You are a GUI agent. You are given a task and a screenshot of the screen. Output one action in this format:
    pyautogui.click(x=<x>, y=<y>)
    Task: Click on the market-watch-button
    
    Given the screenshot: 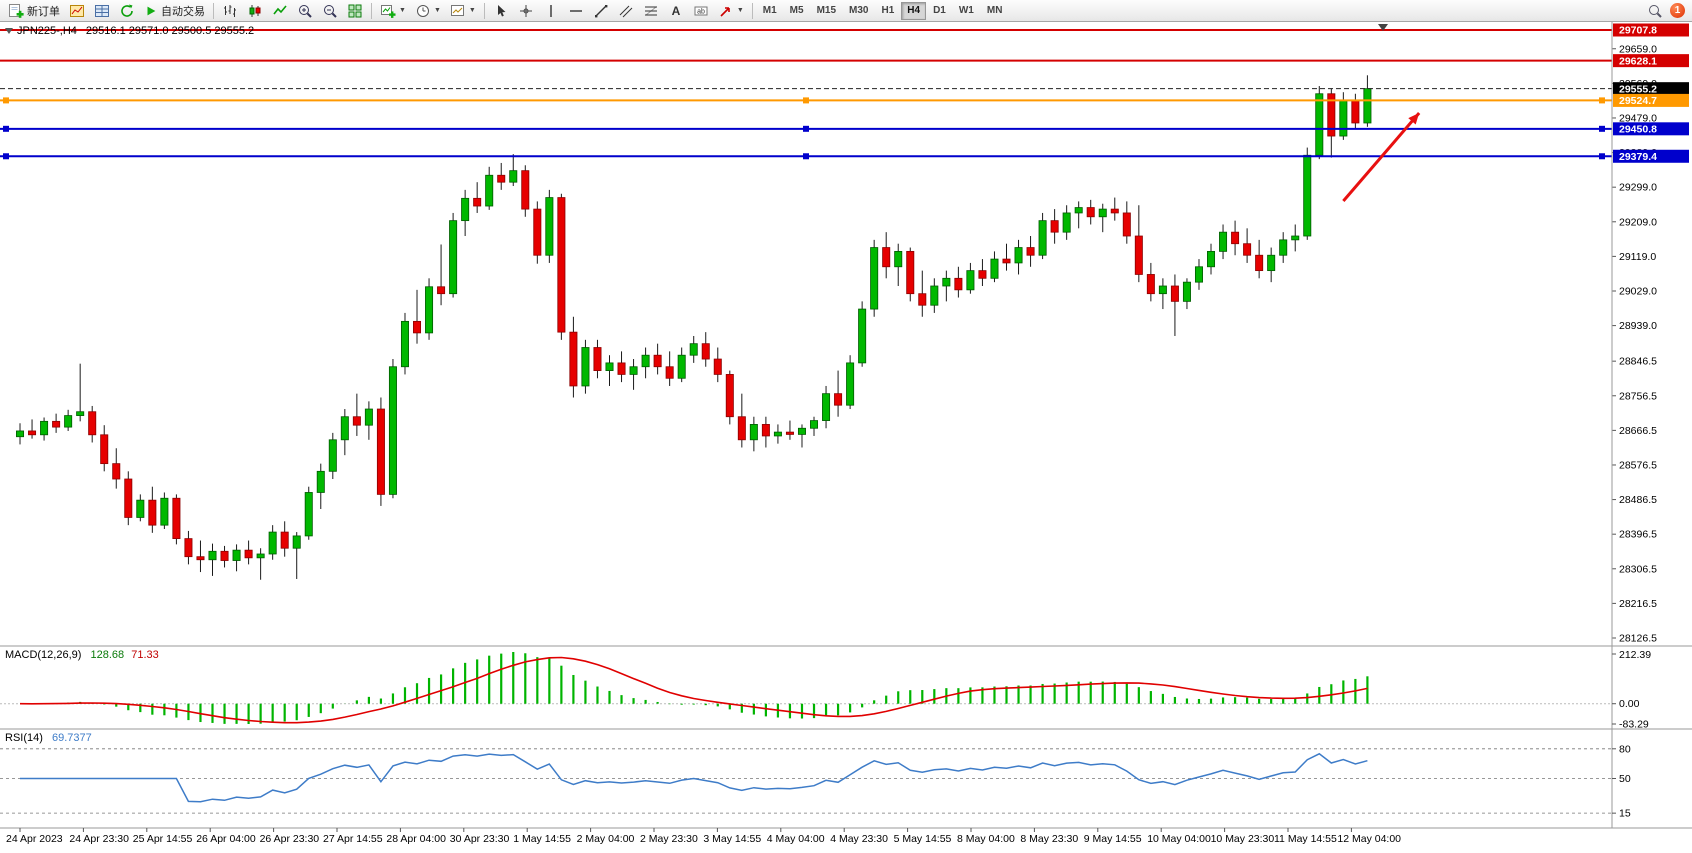 What is the action you would take?
    pyautogui.click(x=77, y=11)
    